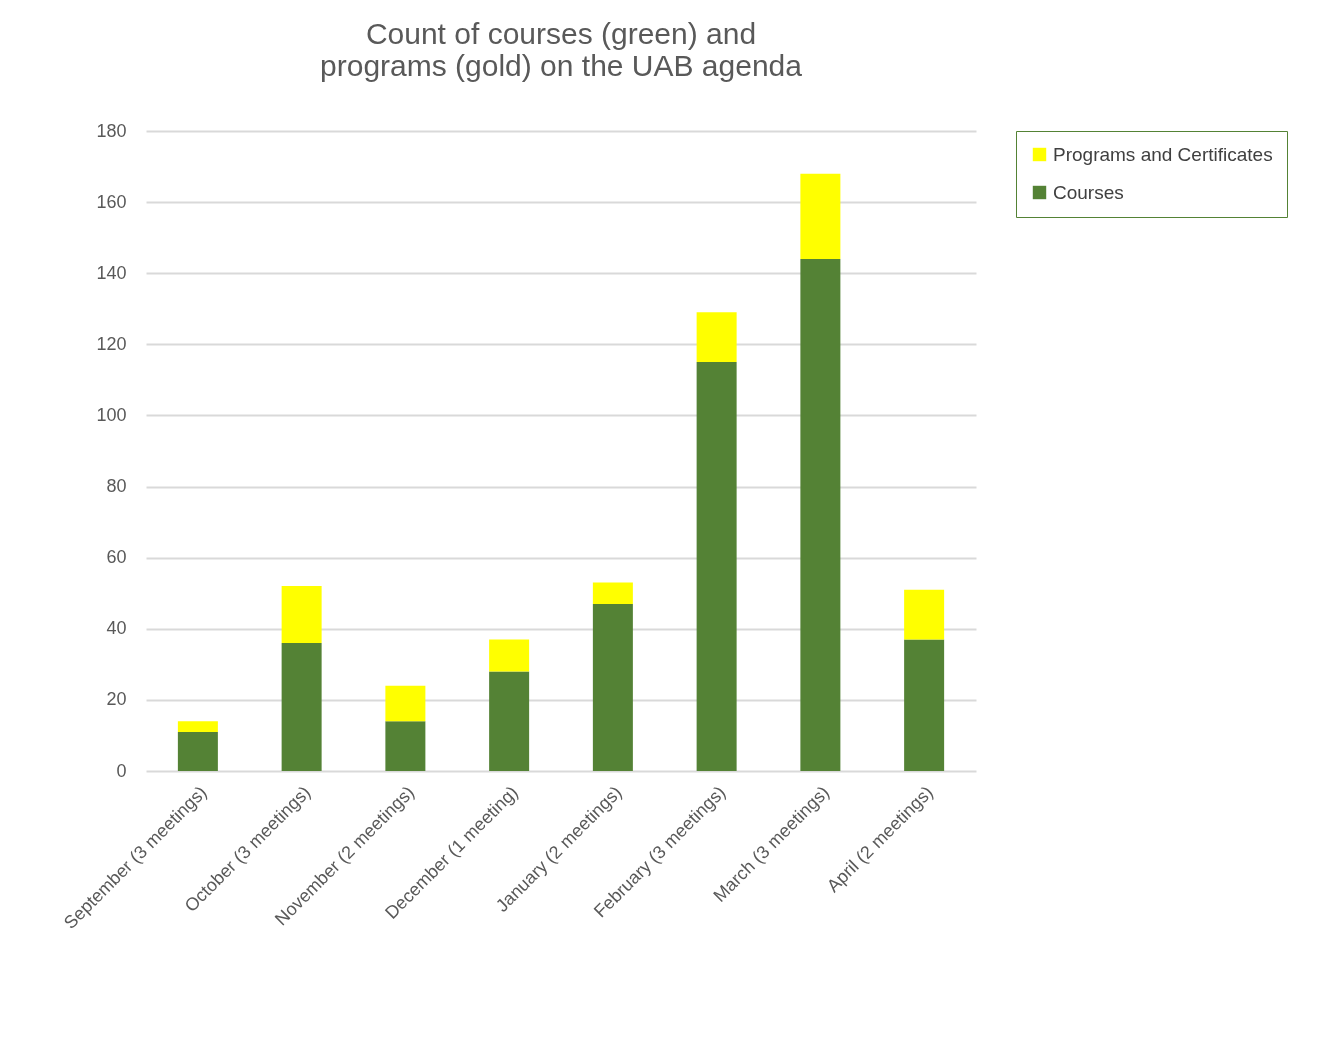  Describe the element at coordinates (561, 49) in the screenshot. I see `chart-title: Count of courses (green) and programs (gold) on the UAB agenda` at that location.